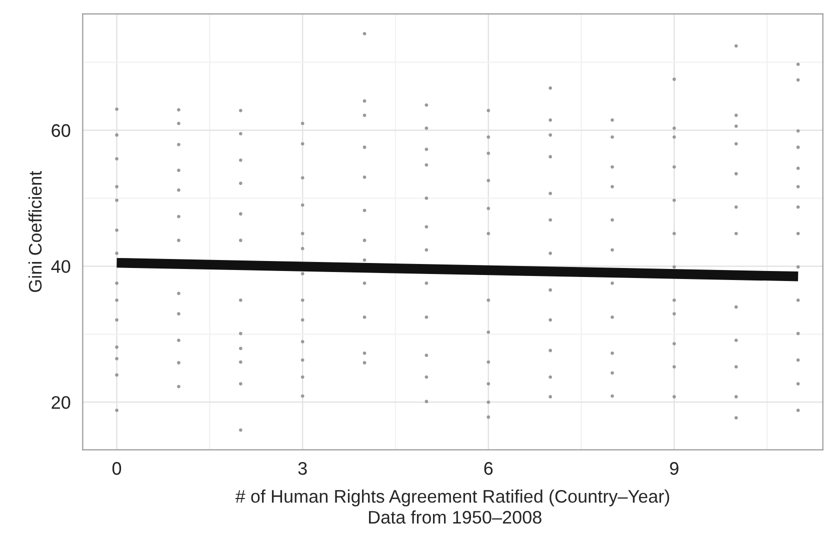 This screenshot has height=538, width=827. I want to click on x-tick-label: 9, so click(674, 468).